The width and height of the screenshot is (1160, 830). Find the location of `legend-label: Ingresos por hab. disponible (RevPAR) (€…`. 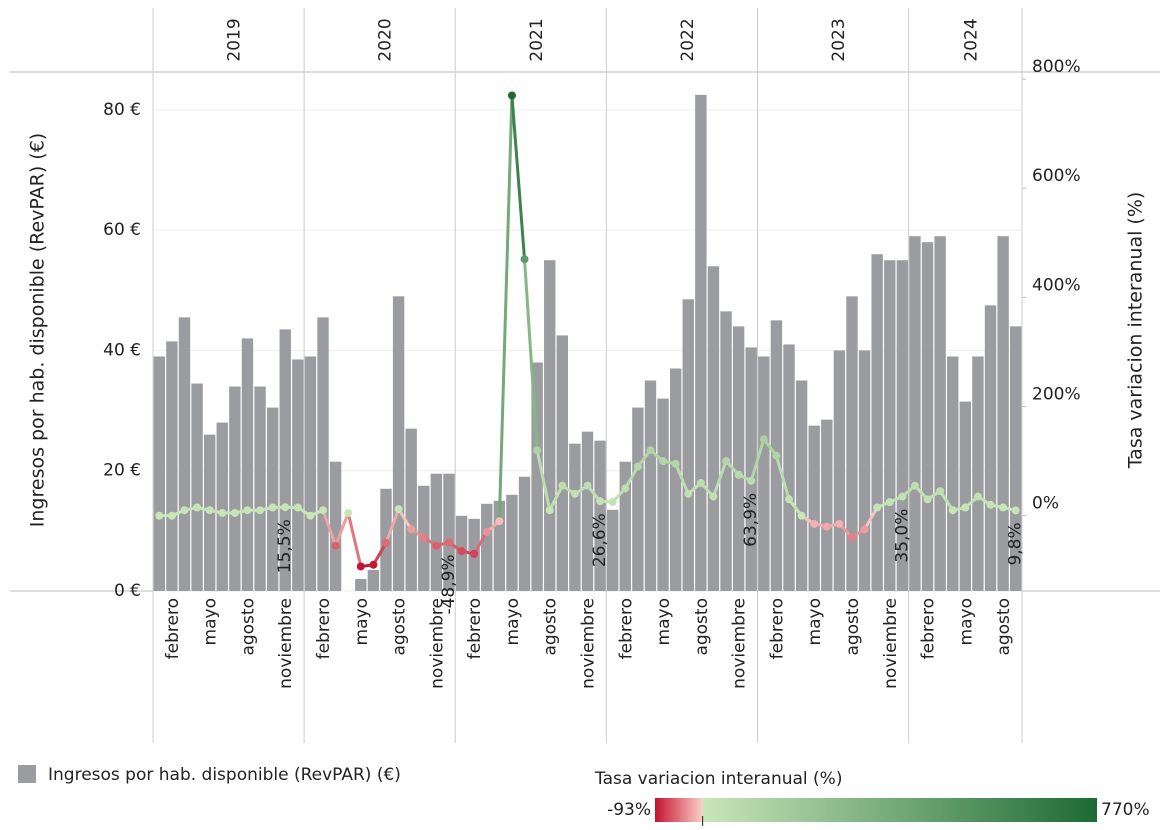

legend-label: Ingresos por hab. disponible (RevPAR) (€… is located at coordinates (224, 775).